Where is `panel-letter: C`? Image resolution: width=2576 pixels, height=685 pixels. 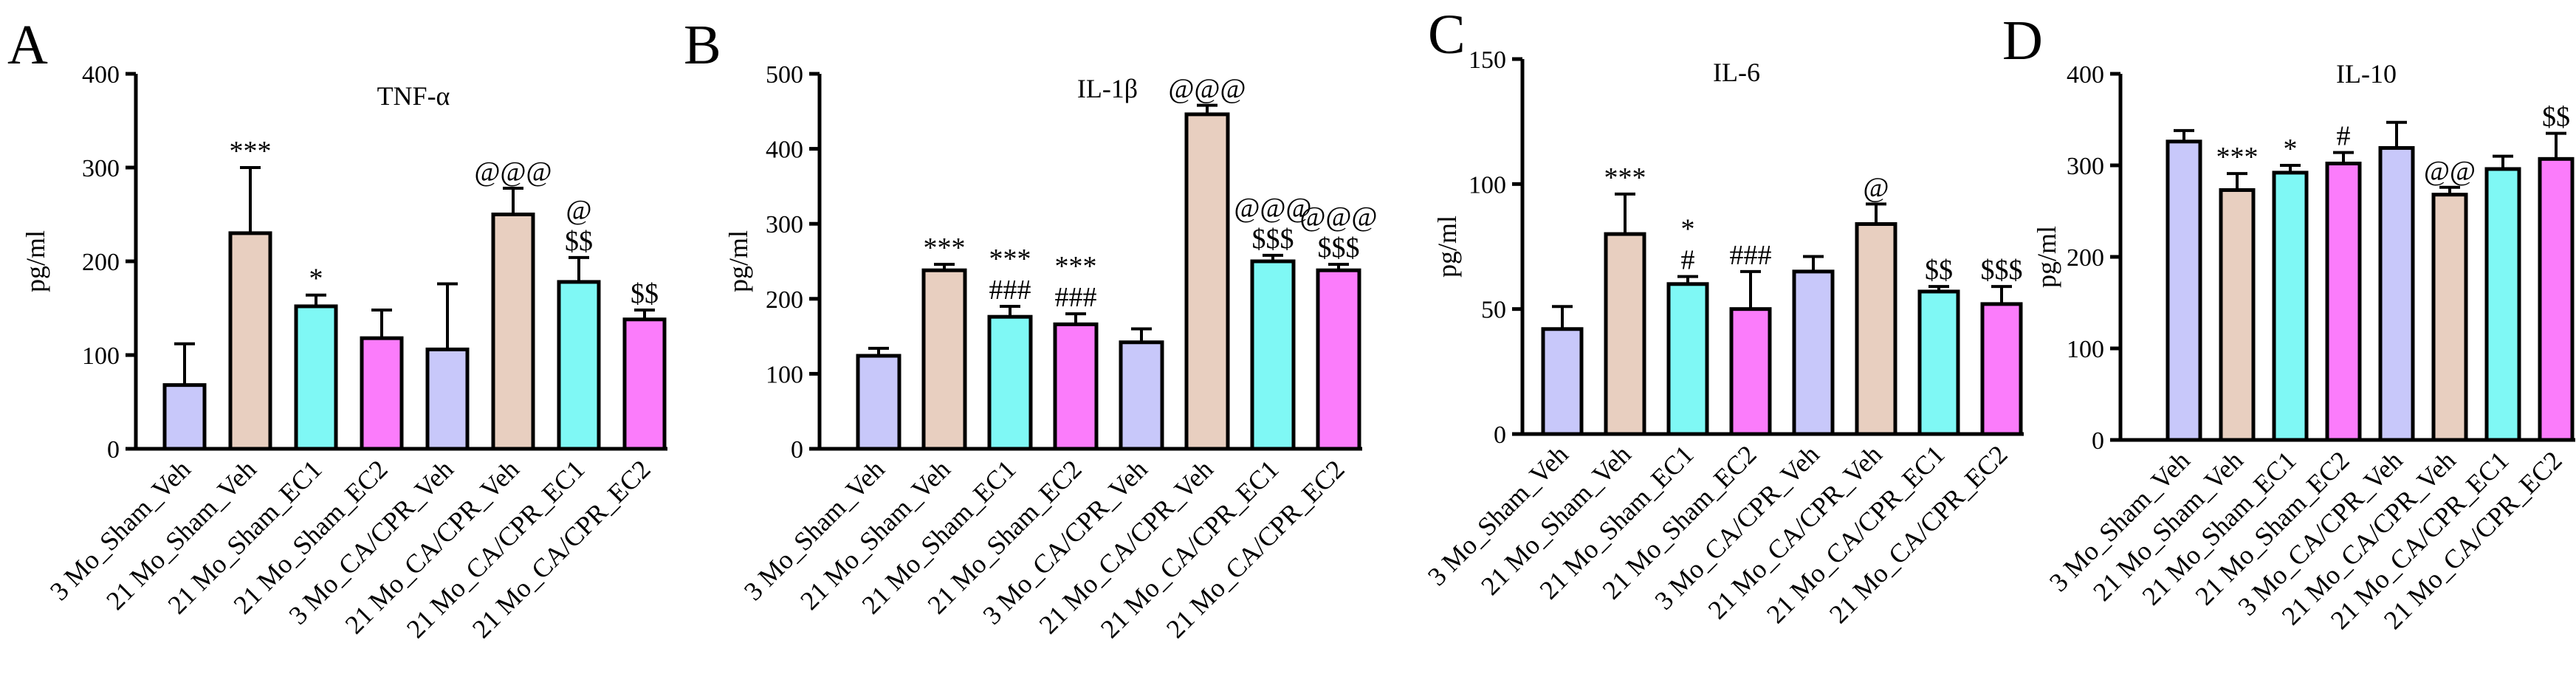 panel-letter: C is located at coordinates (1447, 35).